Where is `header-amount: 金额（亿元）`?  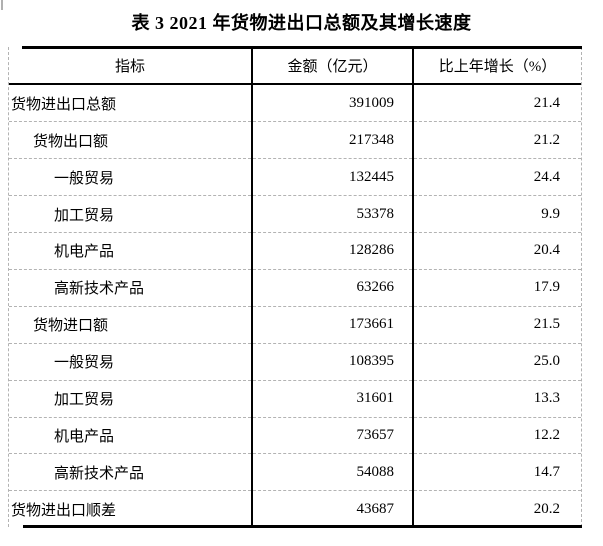
header-amount: 金额（亿元） is located at coordinates (333, 66).